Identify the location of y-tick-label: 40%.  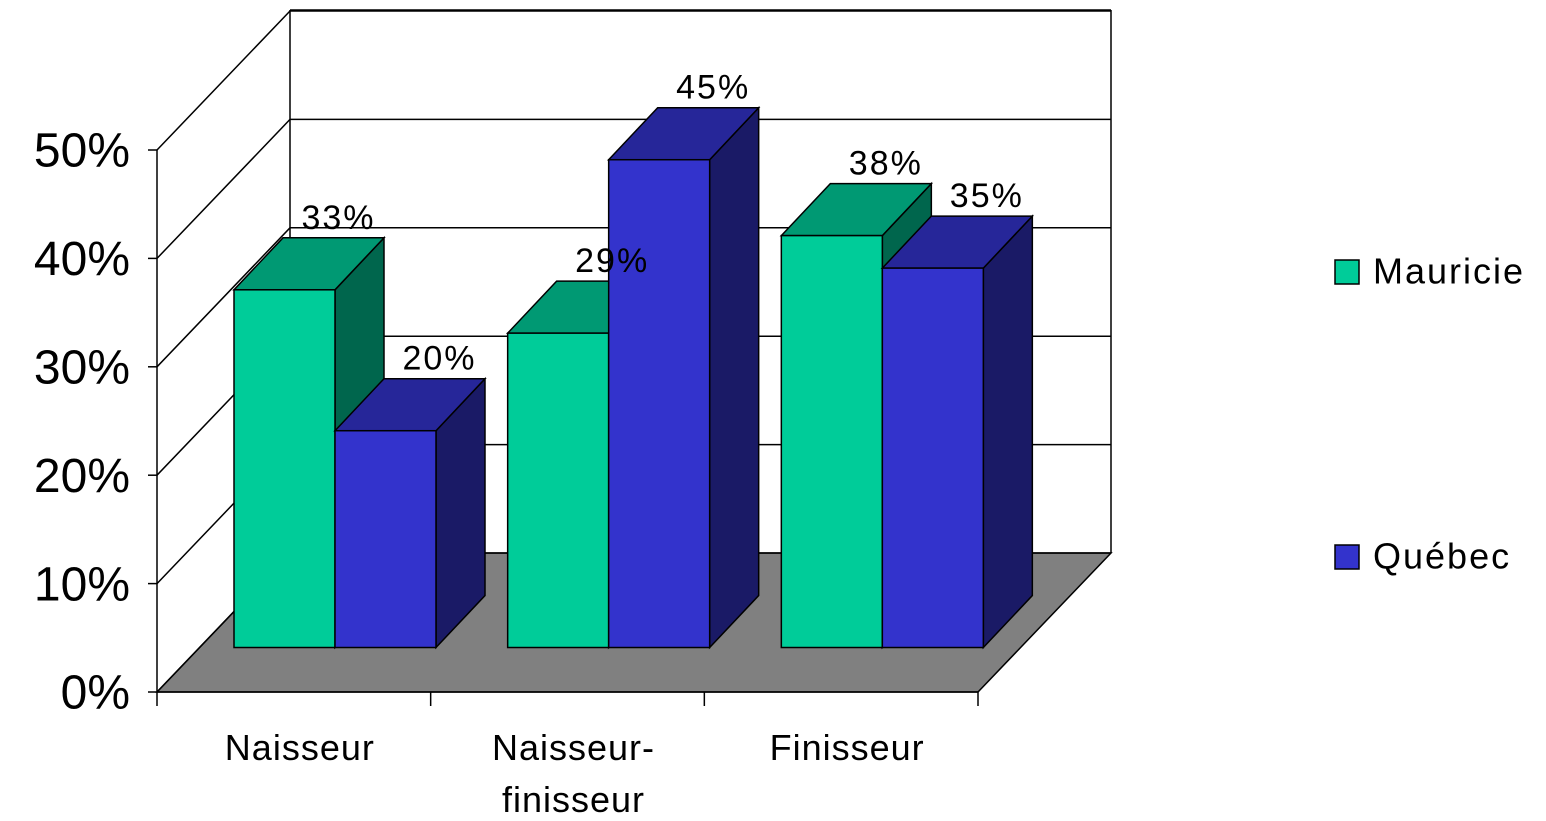
(82, 259).